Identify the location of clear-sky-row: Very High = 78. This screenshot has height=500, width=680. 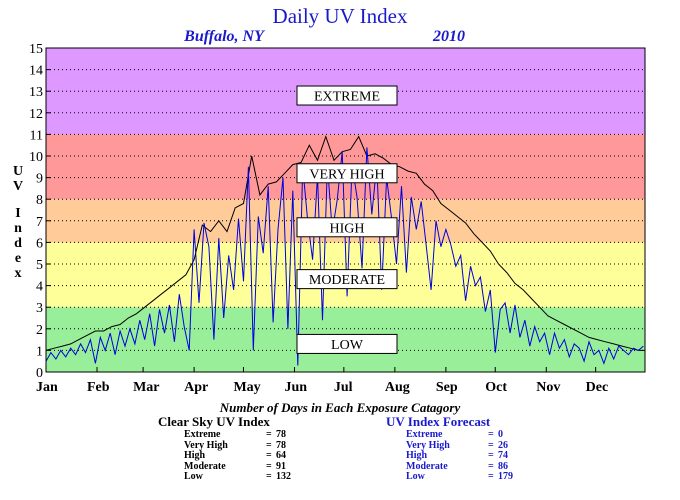
(235, 445).